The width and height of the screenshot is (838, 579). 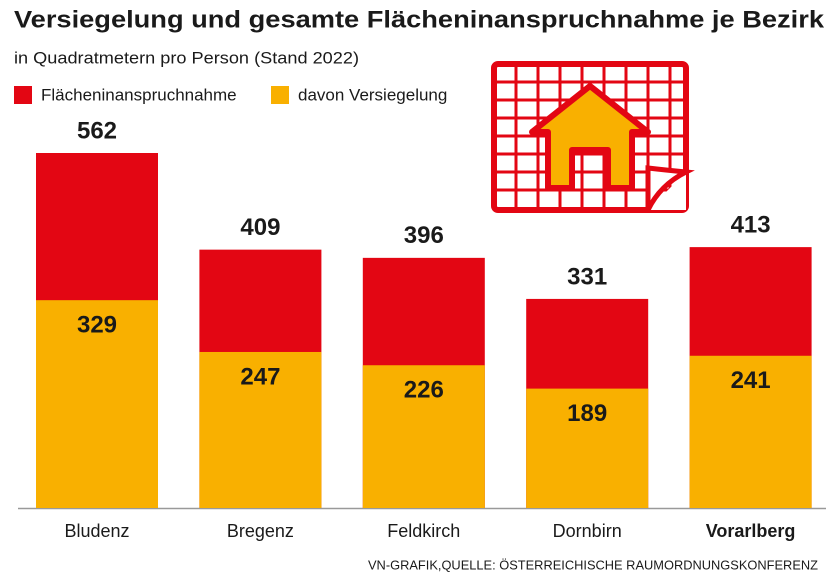 What do you see at coordinates (587, 276) in the screenshot?
I see `value-label: 331` at bounding box center [587, 276].